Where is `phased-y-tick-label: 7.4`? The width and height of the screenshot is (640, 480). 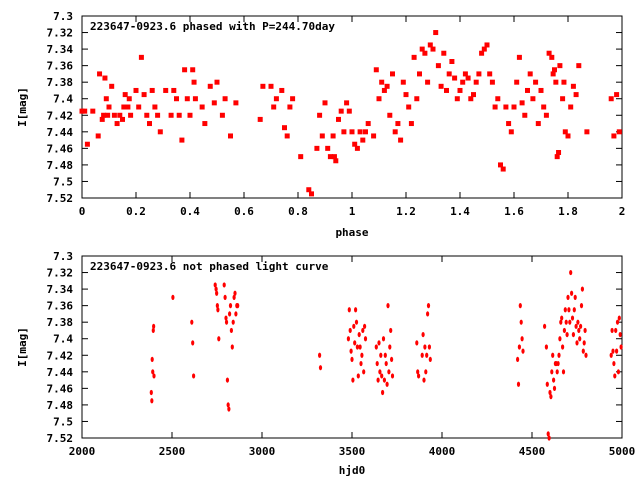
phased-y-tick-label: 7.4 is located at coordinates (63, 99).